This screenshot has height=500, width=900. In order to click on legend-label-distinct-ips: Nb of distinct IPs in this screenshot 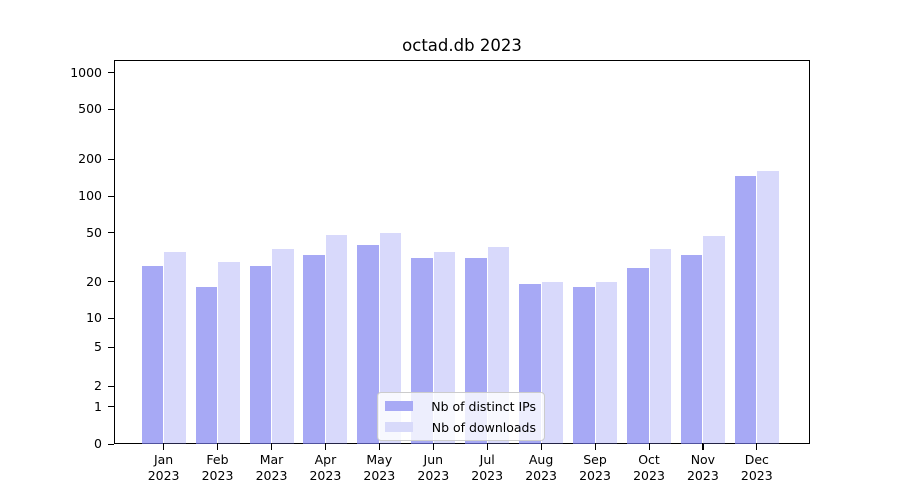, I will do `click(483, 406)`.